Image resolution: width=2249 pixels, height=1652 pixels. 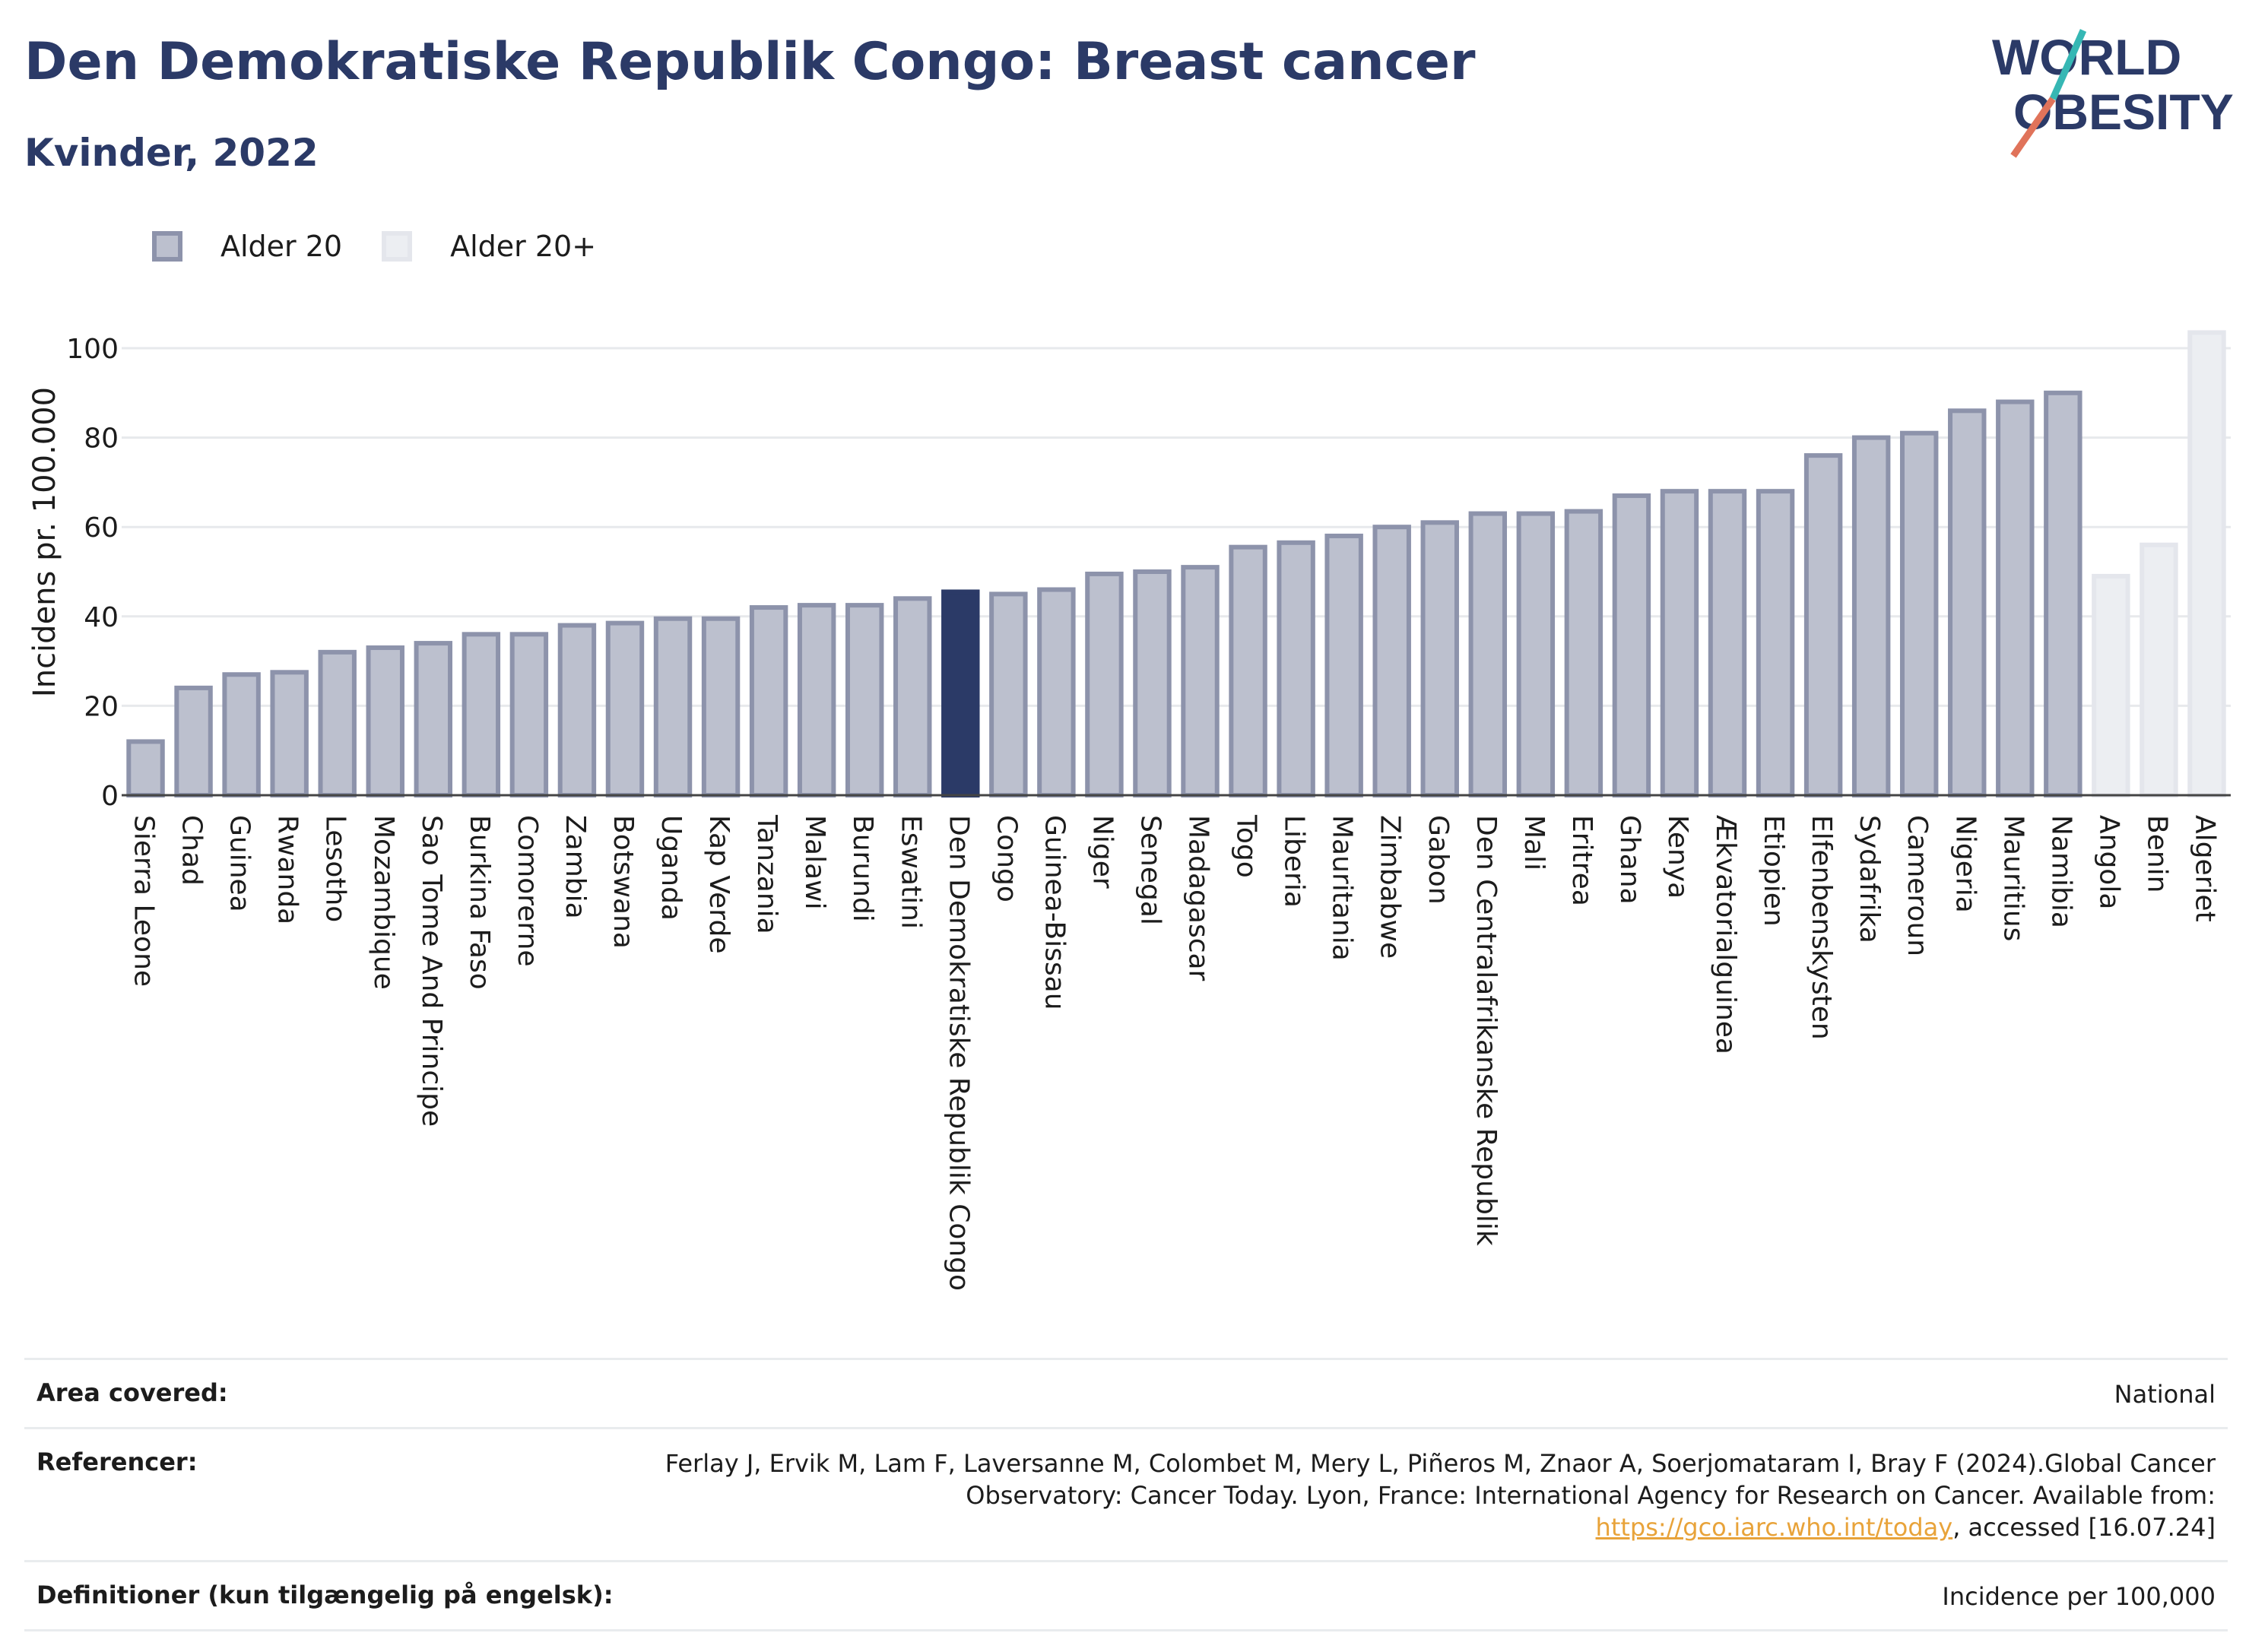 I want to click on y-tick-label: 0, so click(x=110, y=796).